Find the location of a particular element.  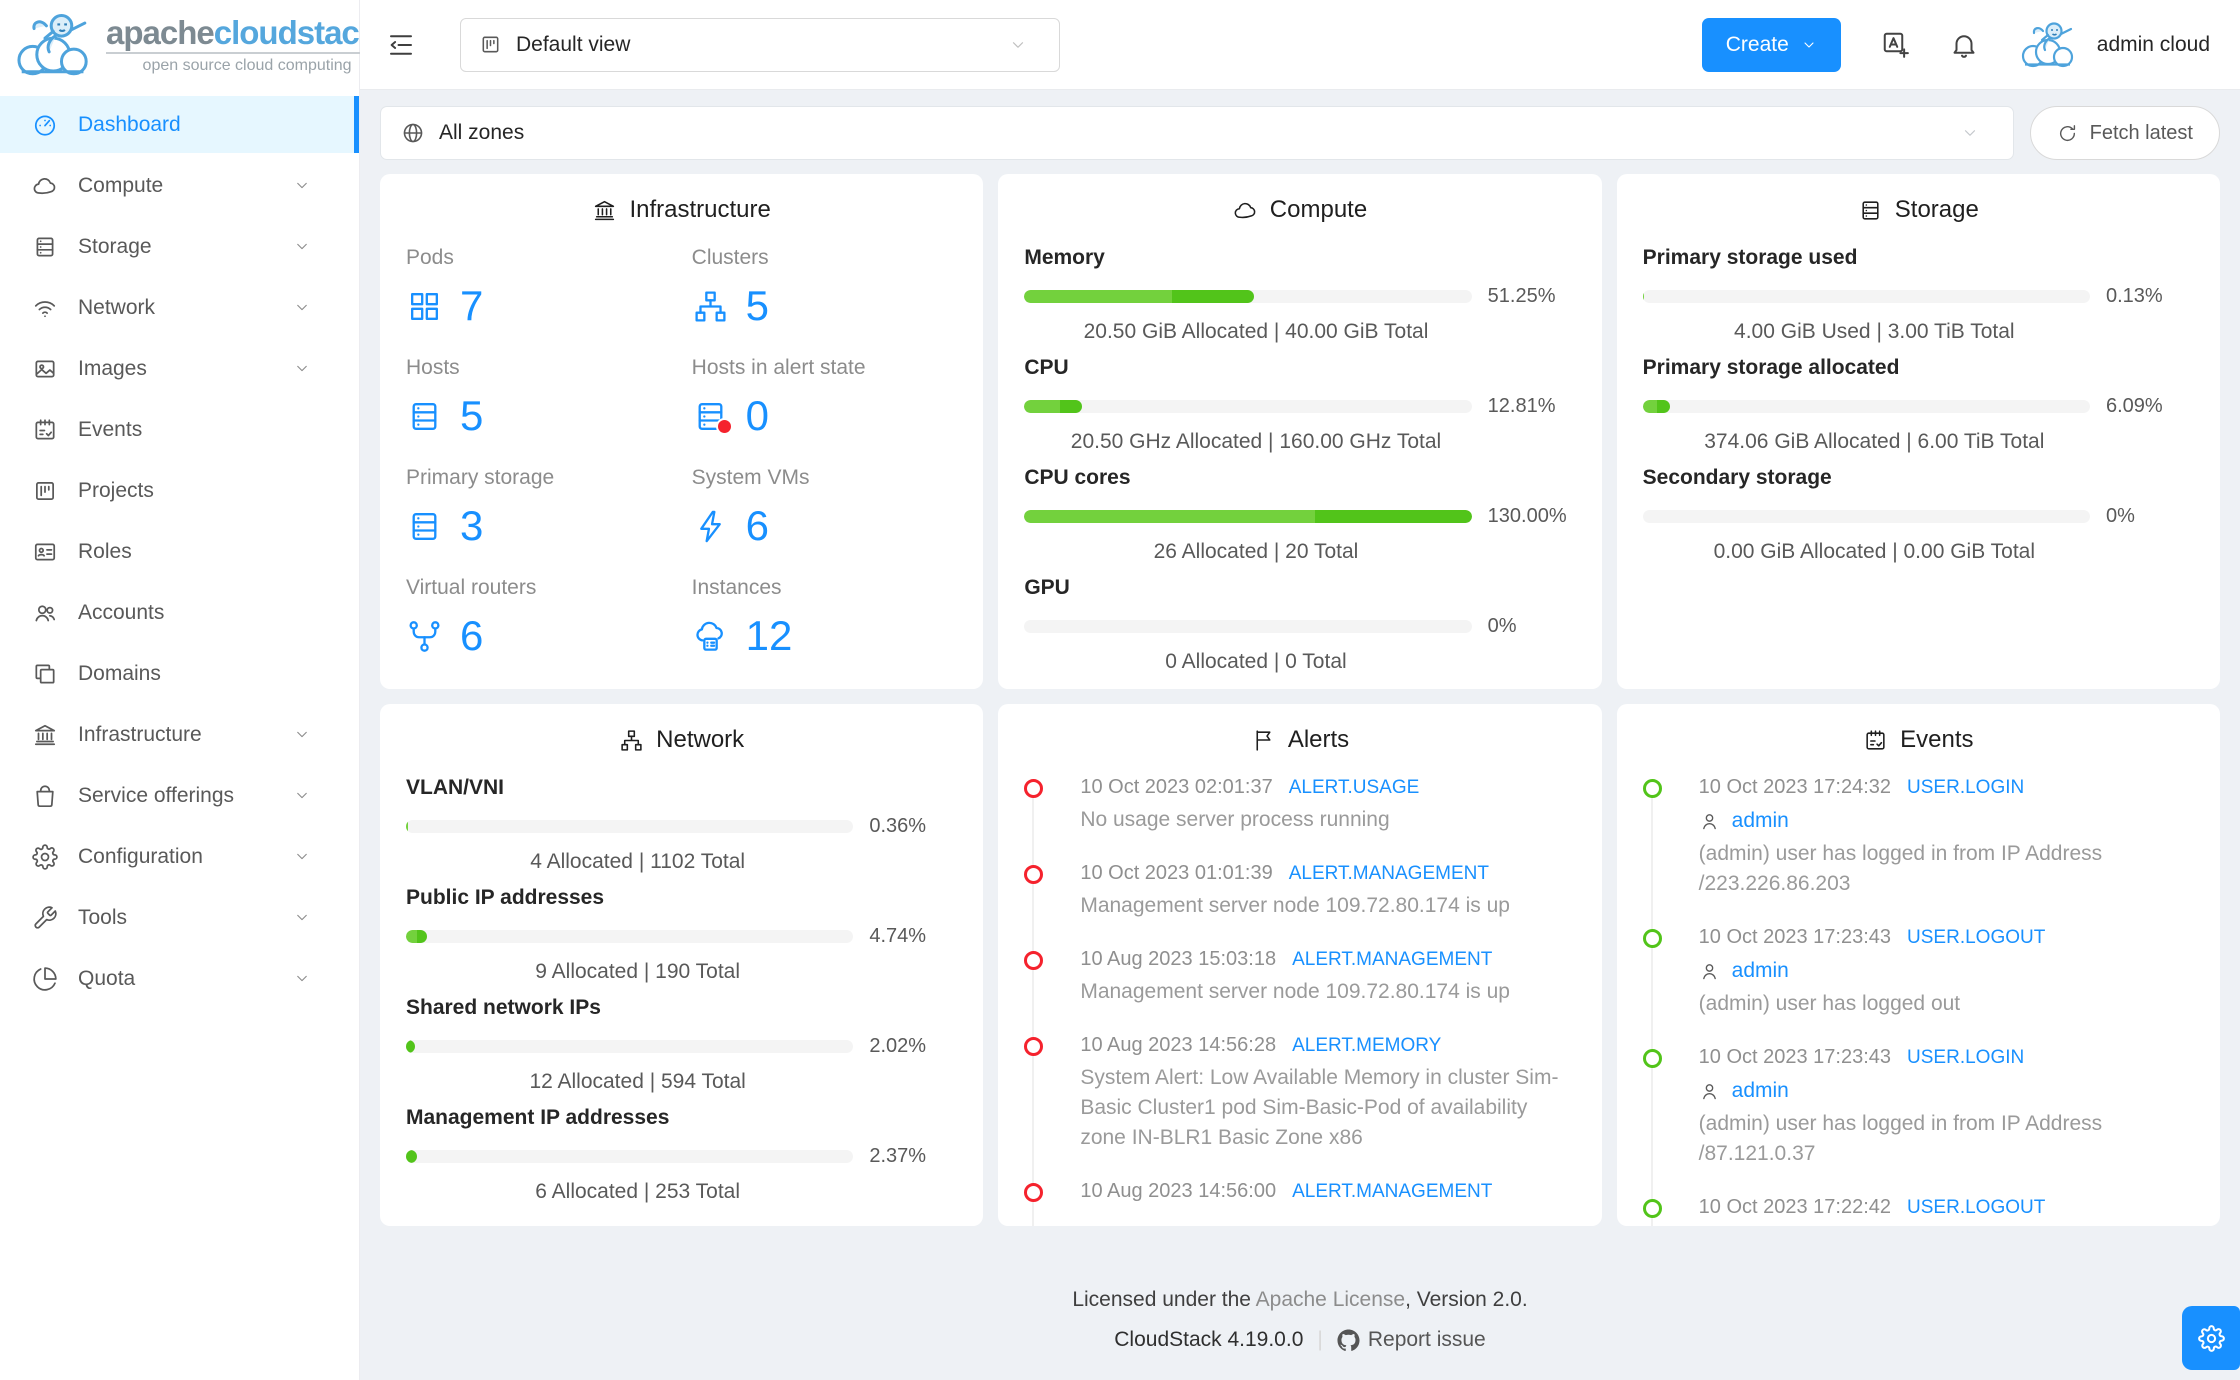

stat-virtual-routers: Virtual routers 6 is located at coordinates (471, 617).